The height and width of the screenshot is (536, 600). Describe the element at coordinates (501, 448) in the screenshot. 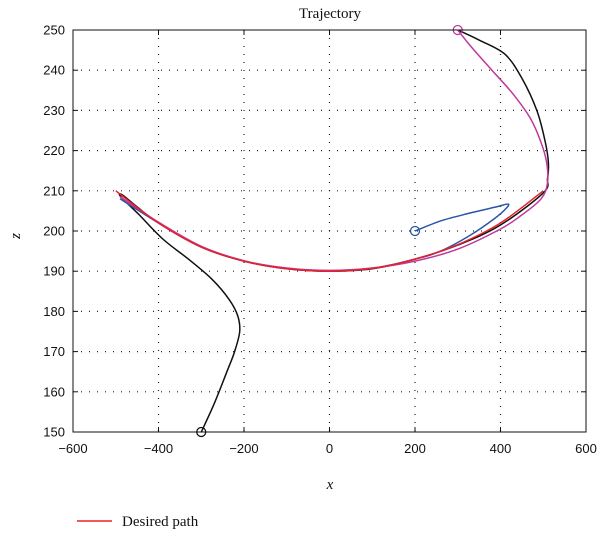

I see `x-tick-label: 400` at that location.